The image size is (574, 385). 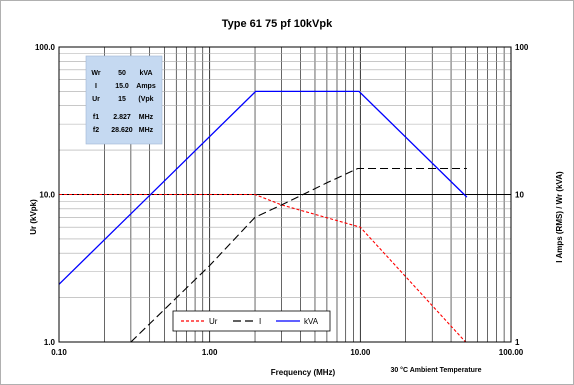 What do you see at coordinates (213, 321) in the screenshot?
I see `legend-label-ur: Ur` at bounding box center [213, 321].